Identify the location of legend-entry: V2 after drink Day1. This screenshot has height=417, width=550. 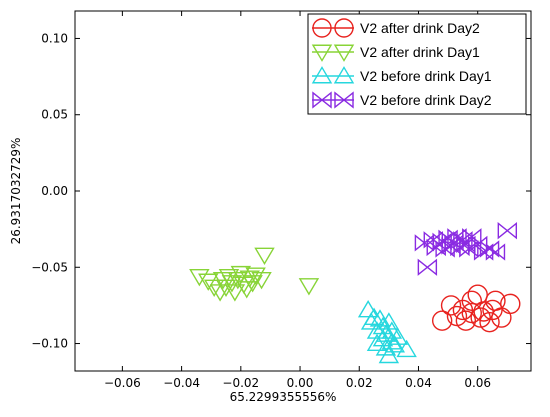
(395, 53).